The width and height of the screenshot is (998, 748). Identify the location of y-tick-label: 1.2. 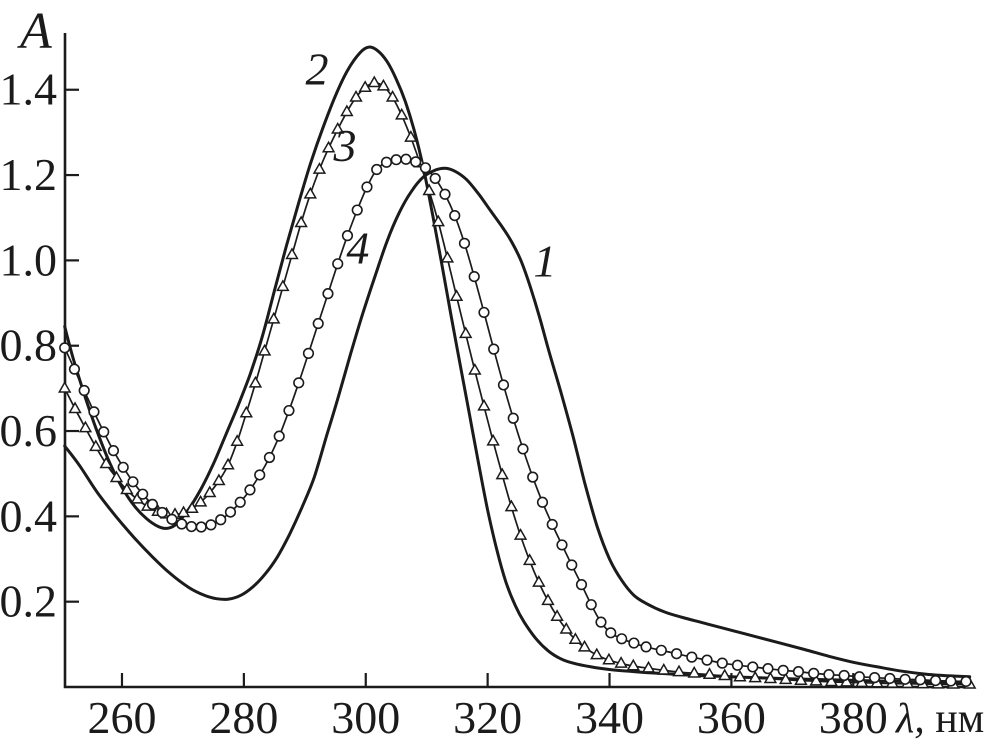
(28, 174).